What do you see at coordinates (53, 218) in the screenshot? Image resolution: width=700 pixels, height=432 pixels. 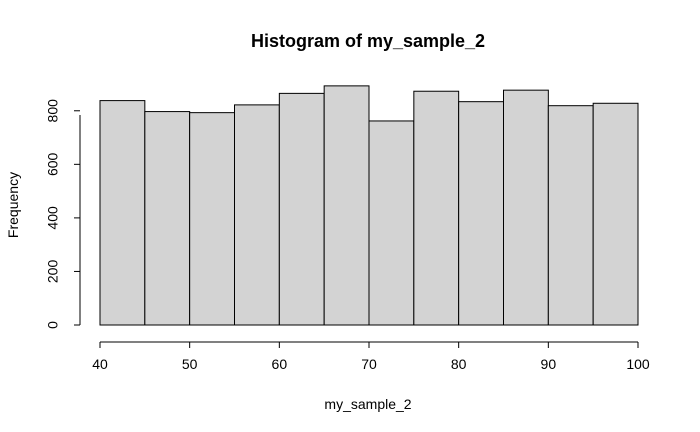 I see `y-tick-label-2: 400` at bounding box center [53, 218].